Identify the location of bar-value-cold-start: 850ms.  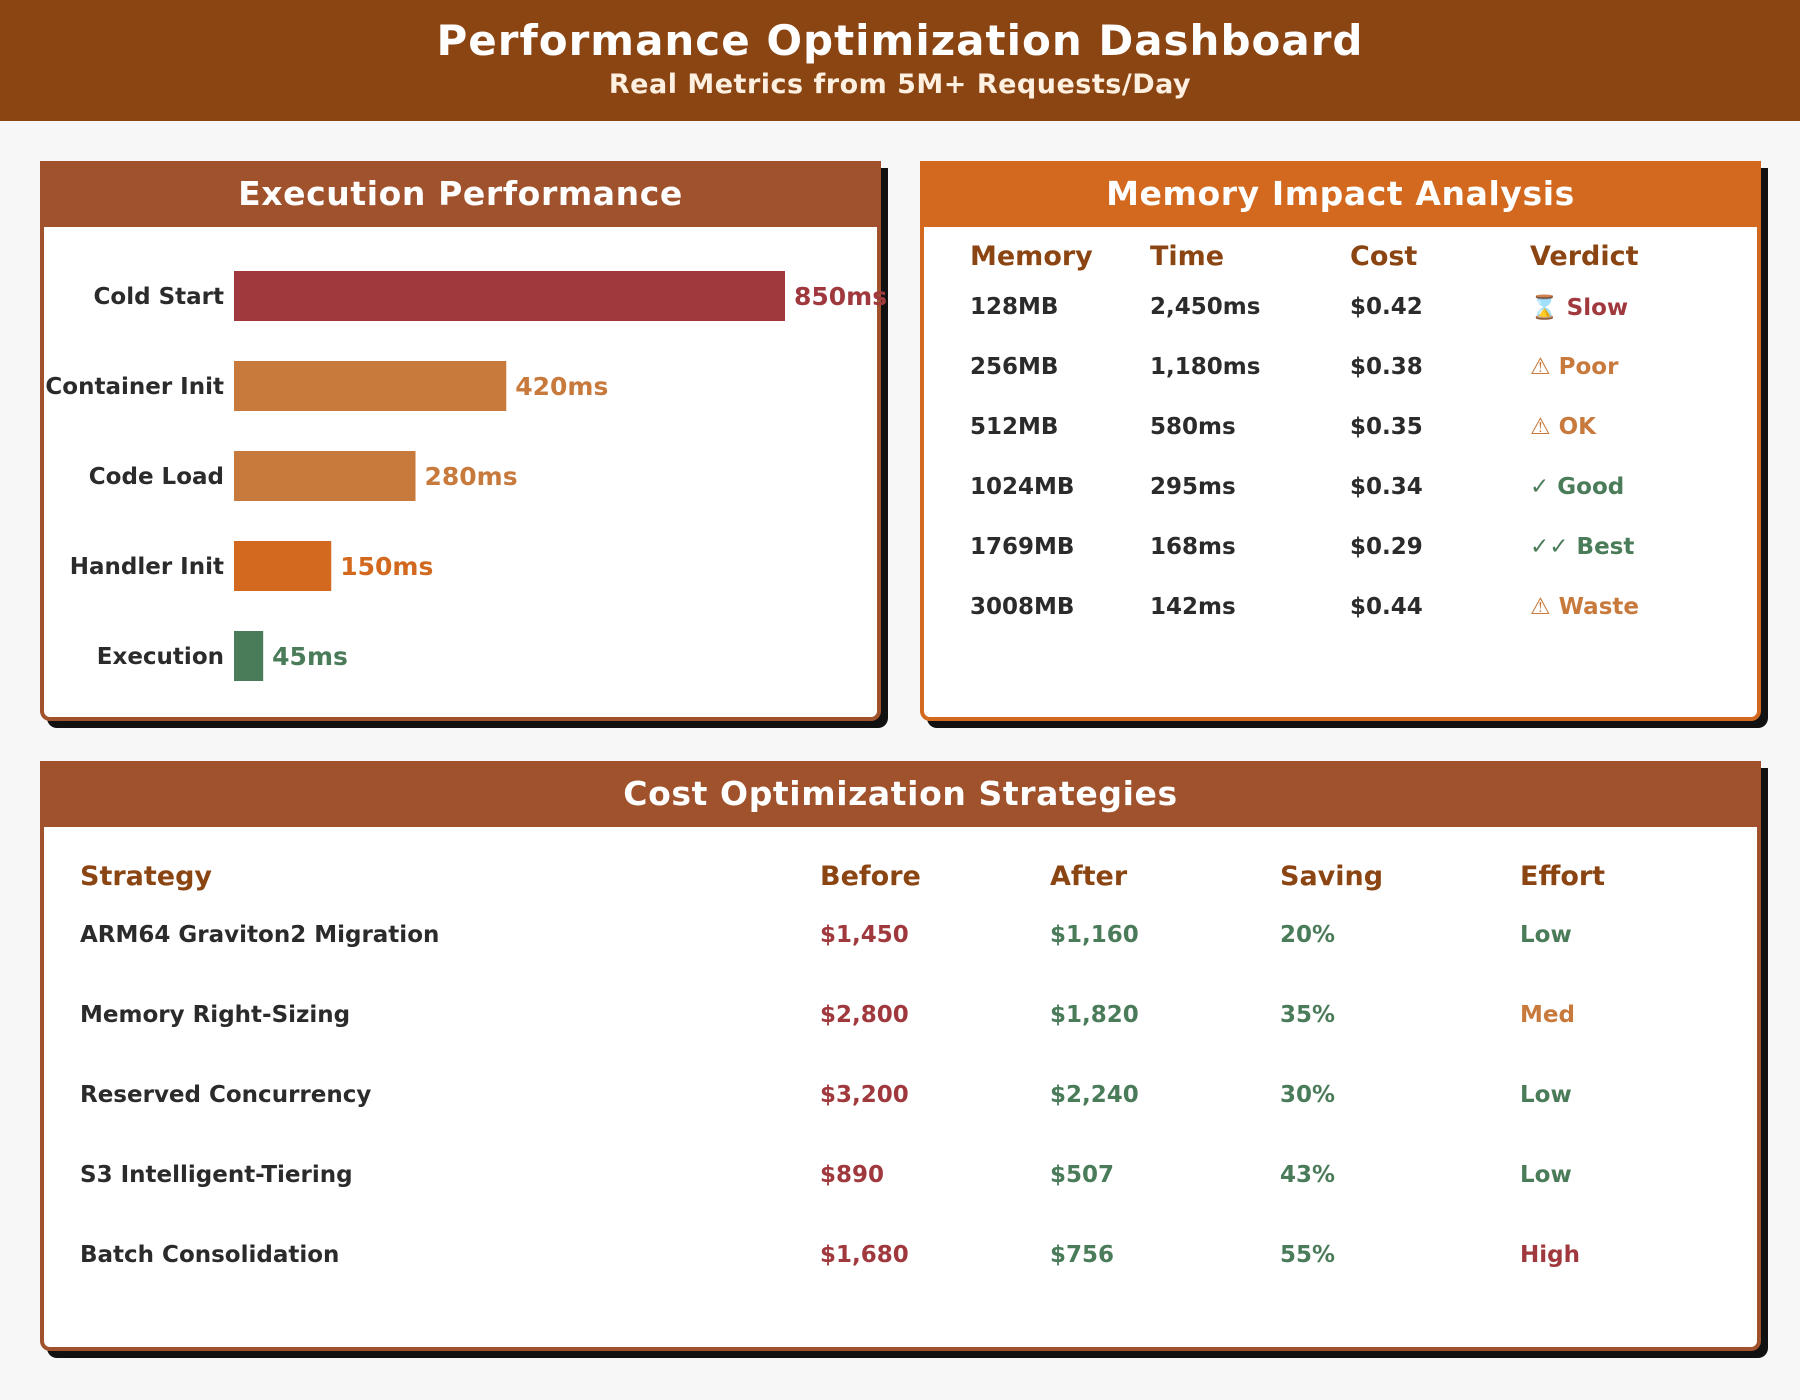
(840, 296).